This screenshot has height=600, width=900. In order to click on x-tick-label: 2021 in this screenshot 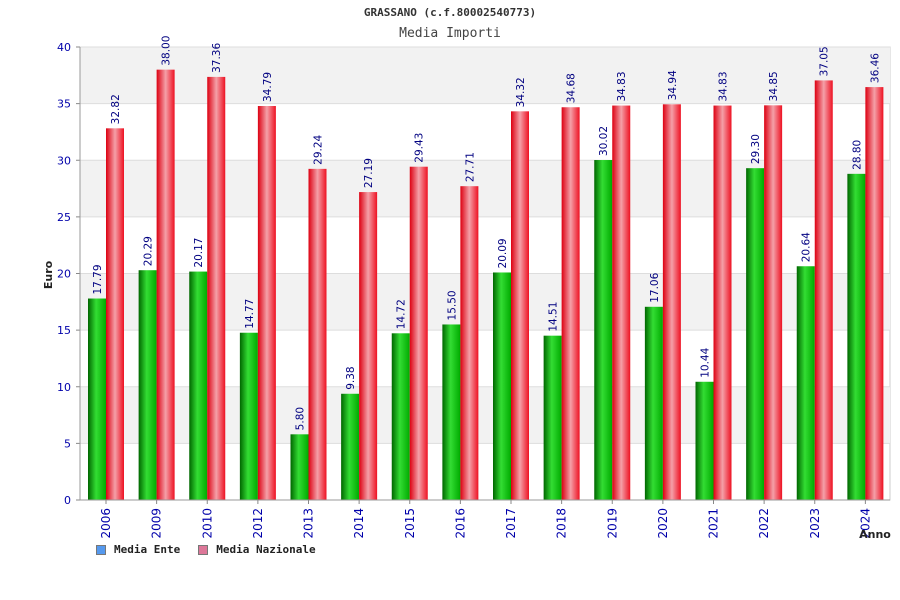, I will do `click(714, 523)`.